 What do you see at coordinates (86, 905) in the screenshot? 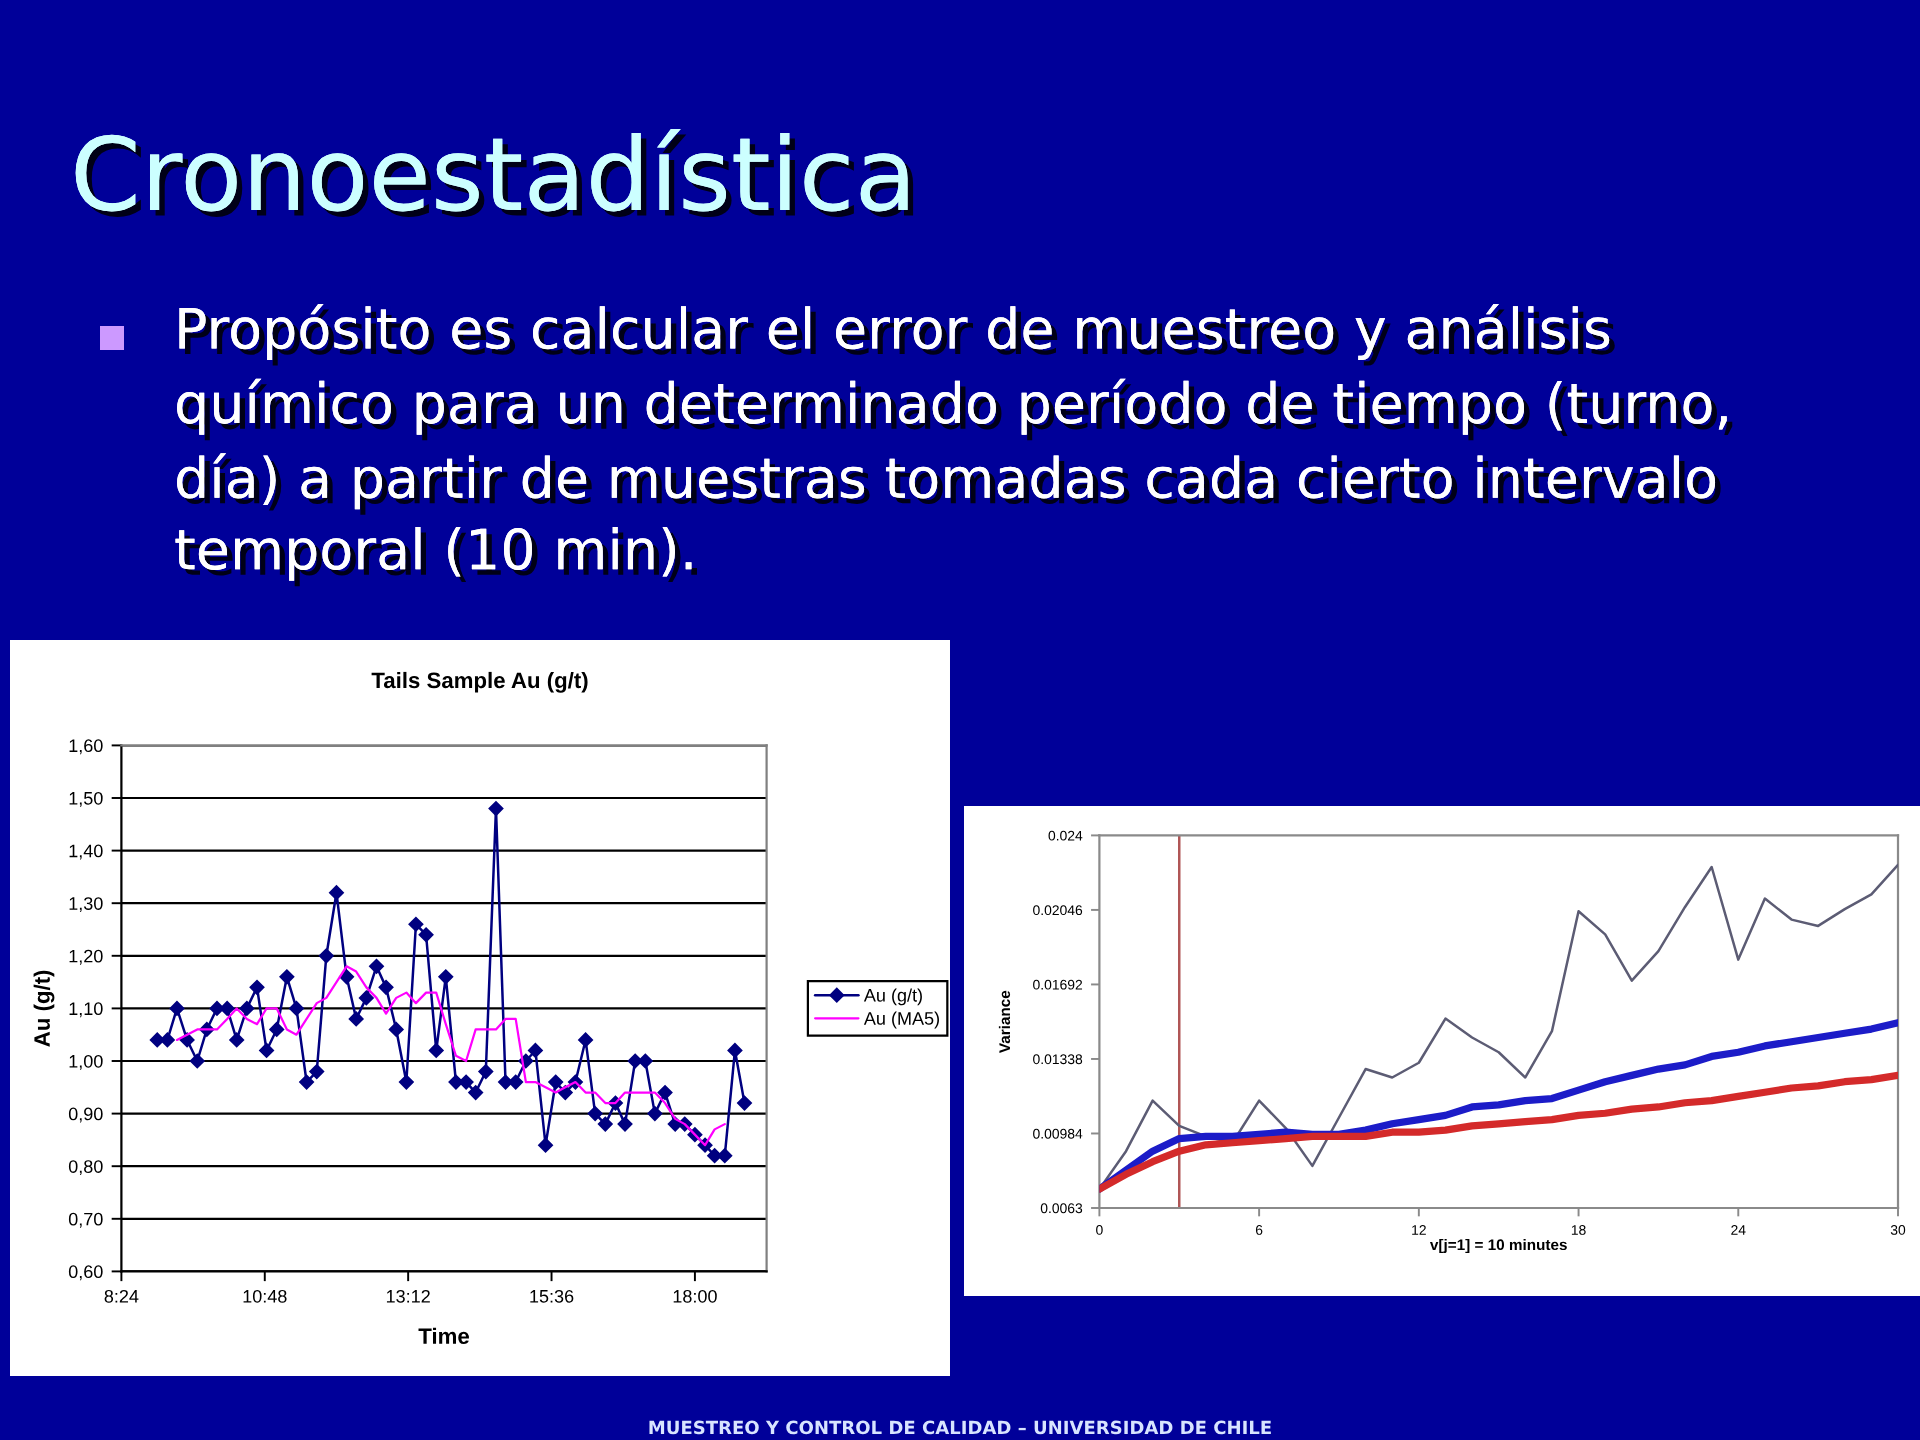
I see `y-tick-label: 1,30` at bounding box center [86, 905].